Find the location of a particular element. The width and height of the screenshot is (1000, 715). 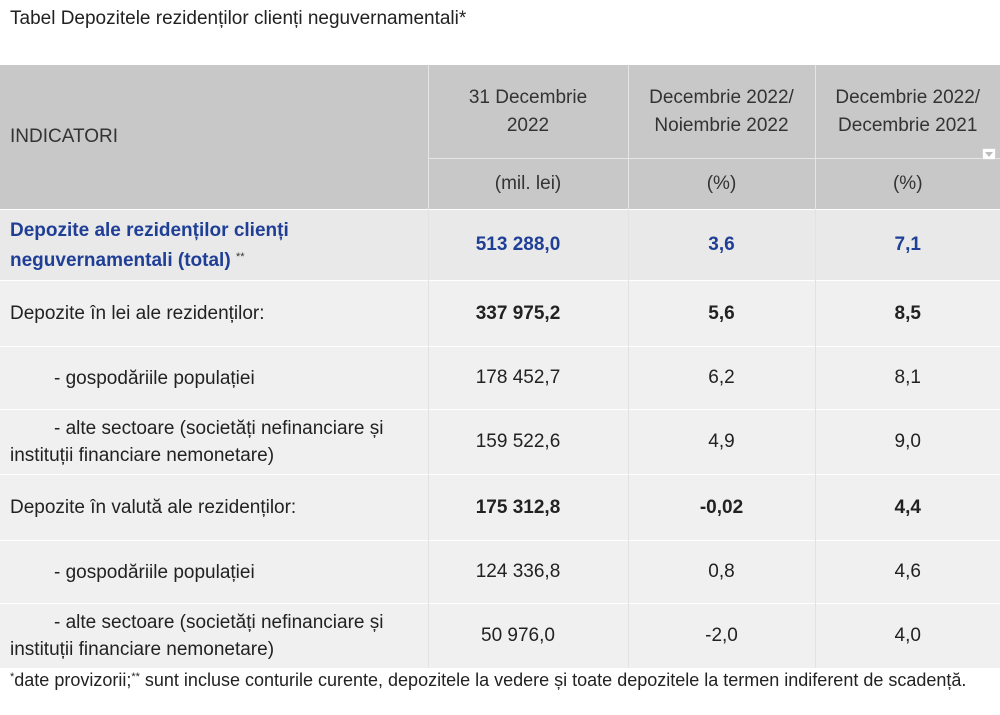

row-value: 513 288,0 is located at coordinates (528, 245).